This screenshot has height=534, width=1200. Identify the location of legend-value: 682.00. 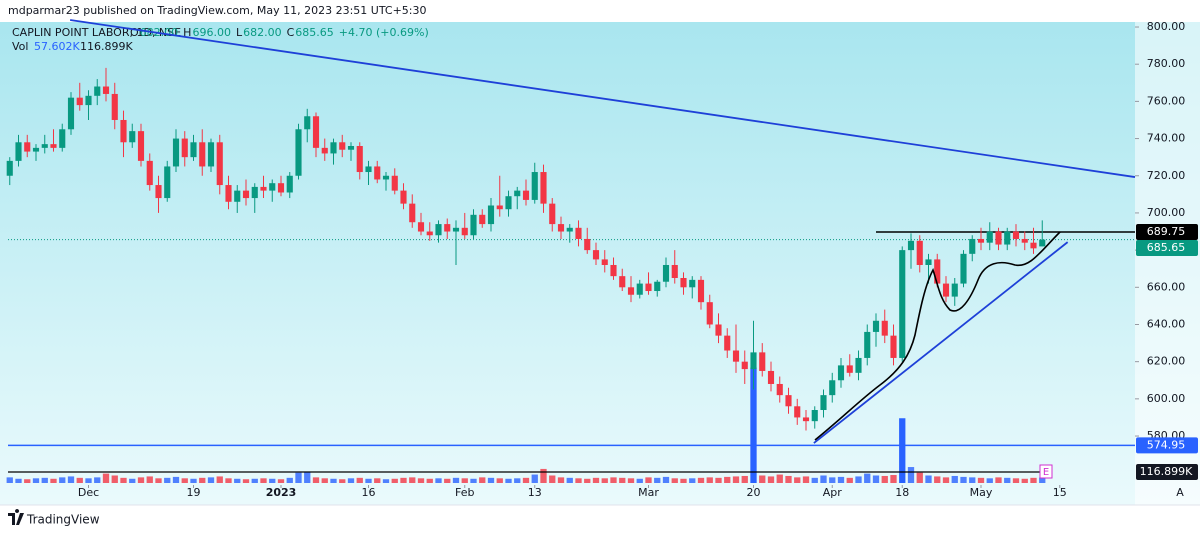
(262, 32).